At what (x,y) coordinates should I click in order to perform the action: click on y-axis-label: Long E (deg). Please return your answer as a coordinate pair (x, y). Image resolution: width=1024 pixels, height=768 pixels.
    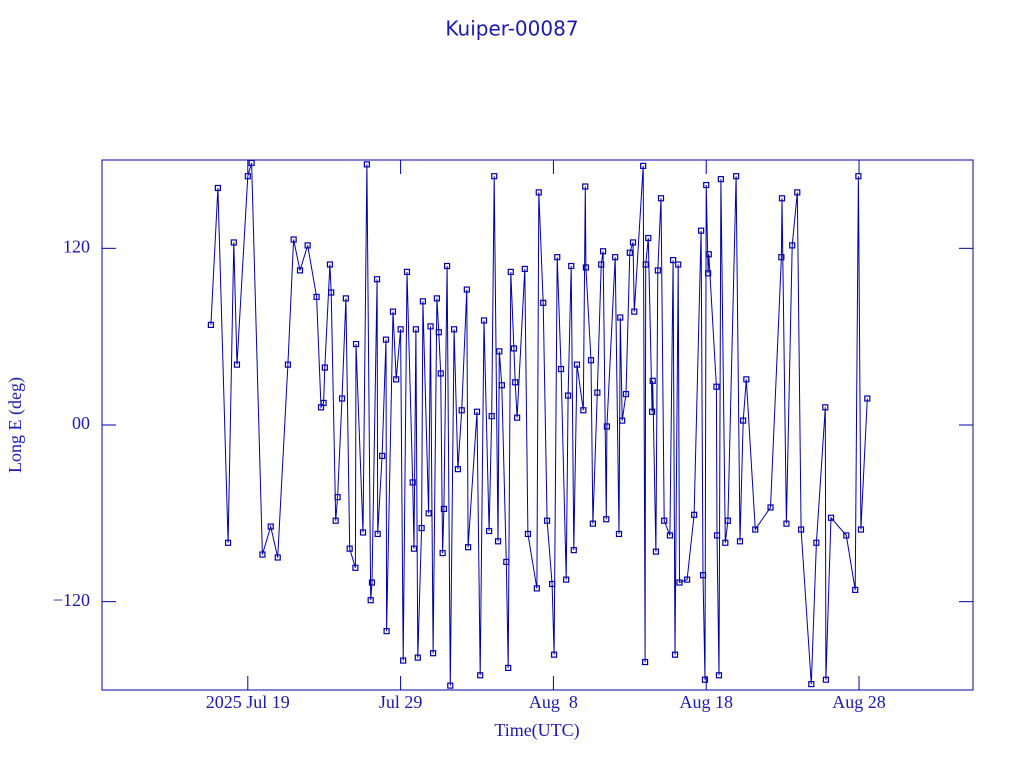
    Looking at the image, I should click on (15, 425).